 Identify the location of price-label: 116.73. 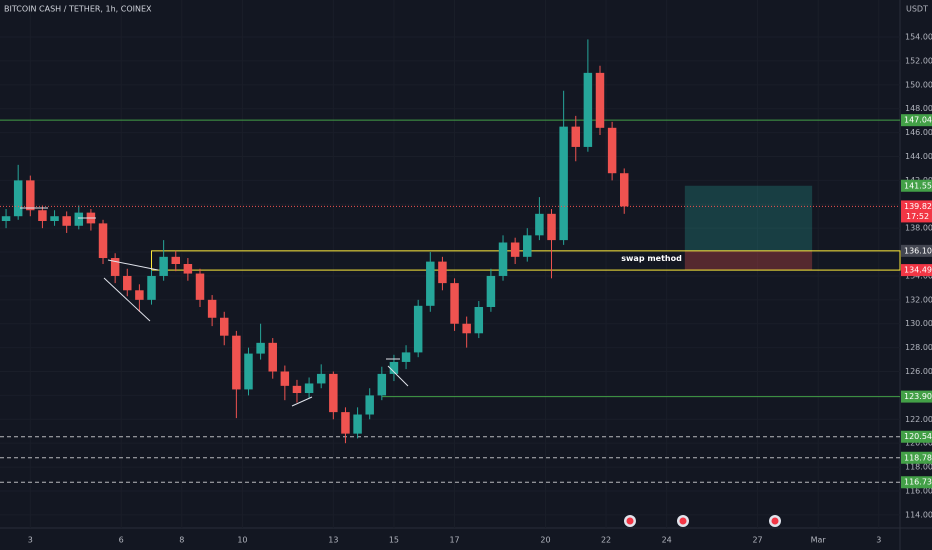
(918, 482).